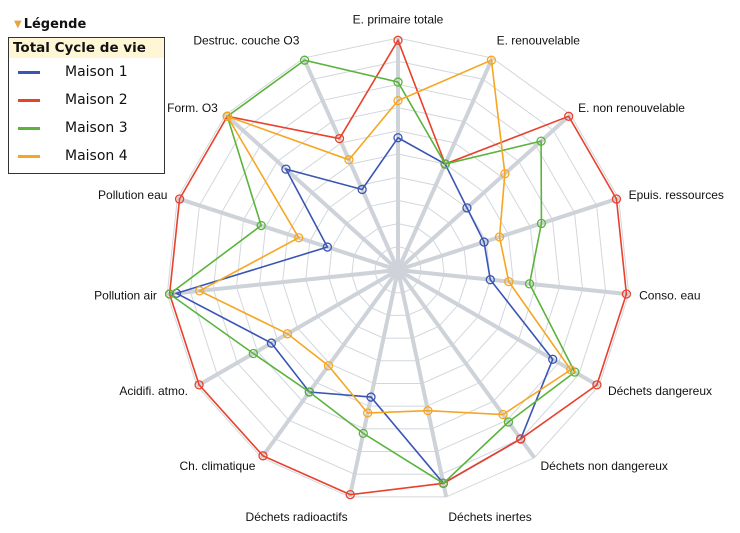 The image size is (740, 533). I want to click on legend-item-maison-3: Maison 3, so click(86, 128).